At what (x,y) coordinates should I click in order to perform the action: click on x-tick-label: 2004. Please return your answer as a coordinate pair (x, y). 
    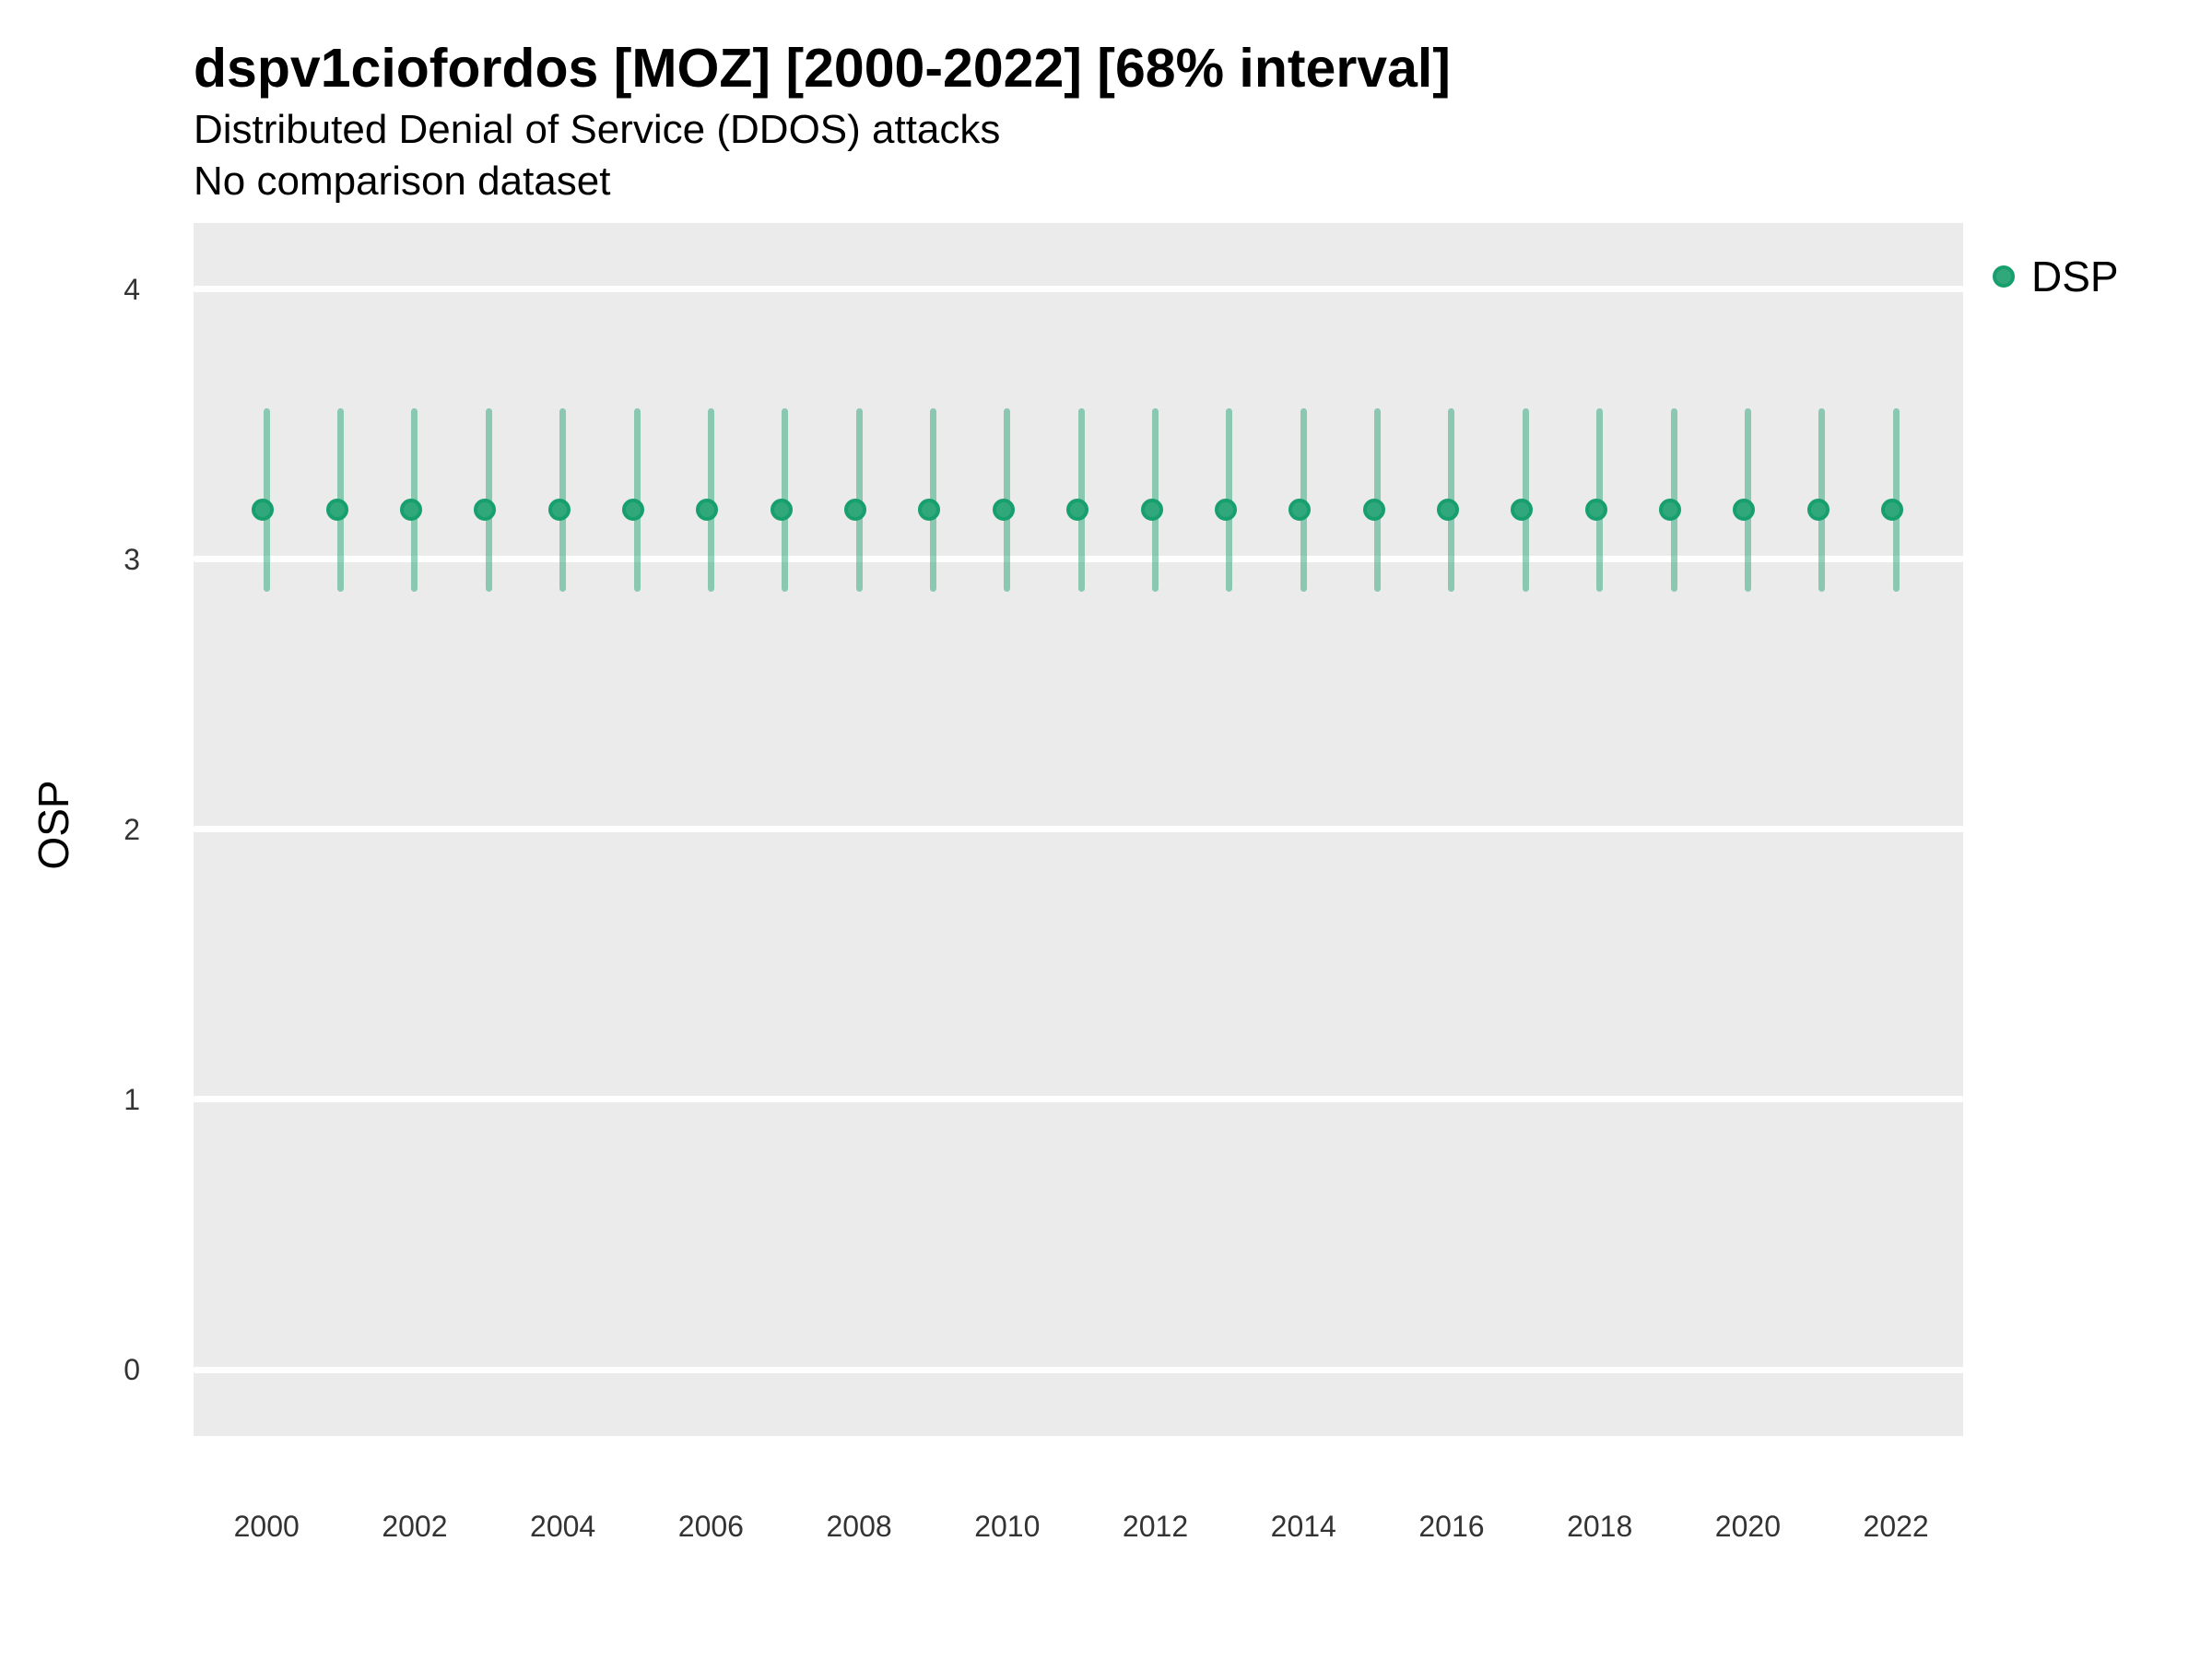
    Looking at the image, I should click on (563, 1526).